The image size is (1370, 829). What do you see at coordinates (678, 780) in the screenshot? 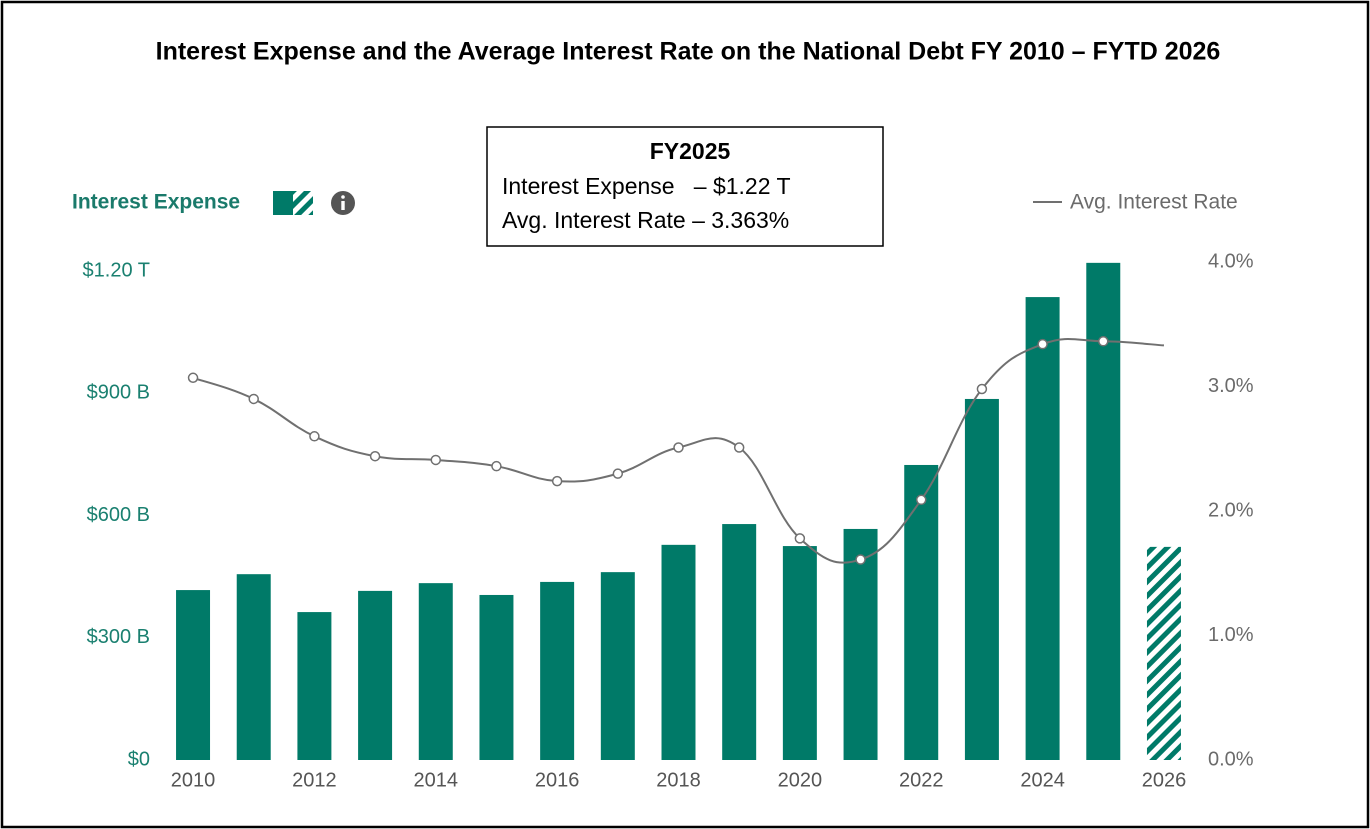
I see `x-tick-label: 2018` at bounding box center [678, 780].